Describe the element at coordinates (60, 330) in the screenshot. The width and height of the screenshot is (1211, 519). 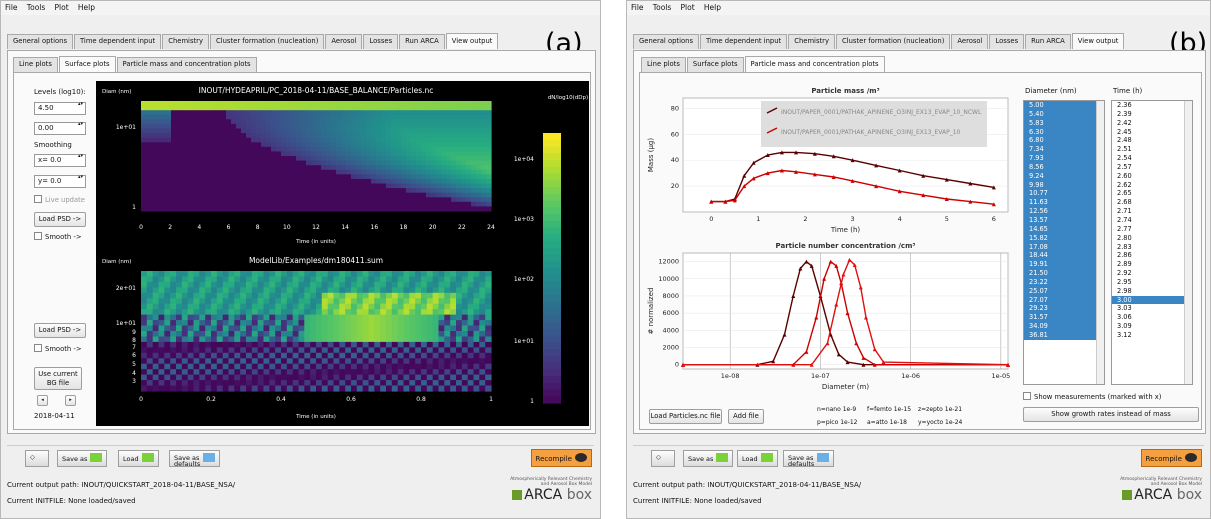
I see `load-psd-button-2: Load PSD ->` at that location.